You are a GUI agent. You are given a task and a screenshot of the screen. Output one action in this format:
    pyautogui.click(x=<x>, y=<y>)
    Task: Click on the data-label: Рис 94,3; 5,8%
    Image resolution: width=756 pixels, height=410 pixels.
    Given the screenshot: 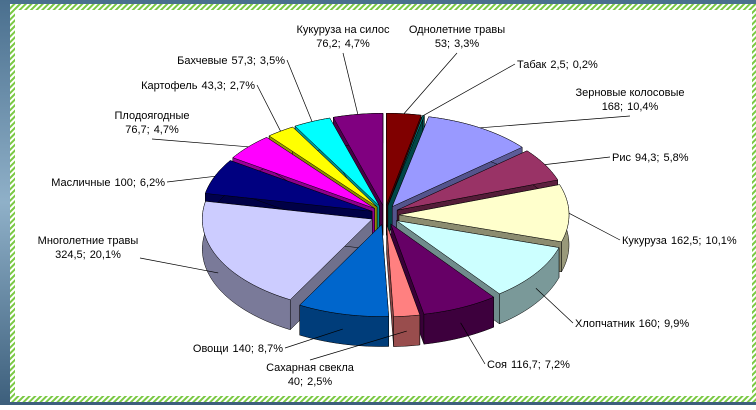 What is the action you would take?
    pyautogui.click(x=650, y=158)
    